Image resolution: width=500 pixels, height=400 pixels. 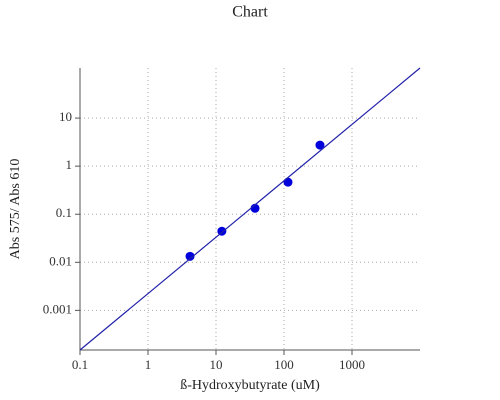 What do you see at coordinates (60, 260) in the screenshot?
I see `y-tick-label: 0.01` at bounding box center [60, 260].